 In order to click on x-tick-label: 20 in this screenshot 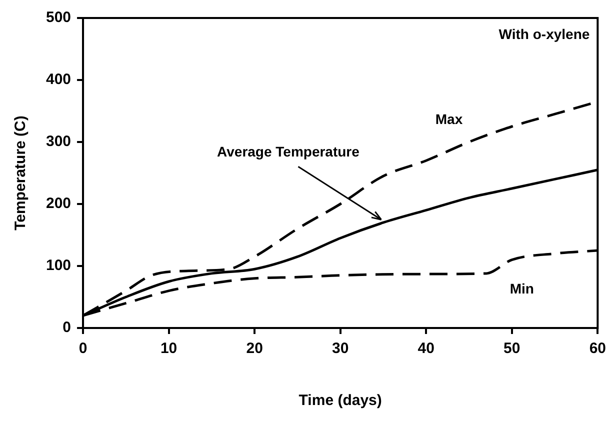, I will do `click(254, 349)`.